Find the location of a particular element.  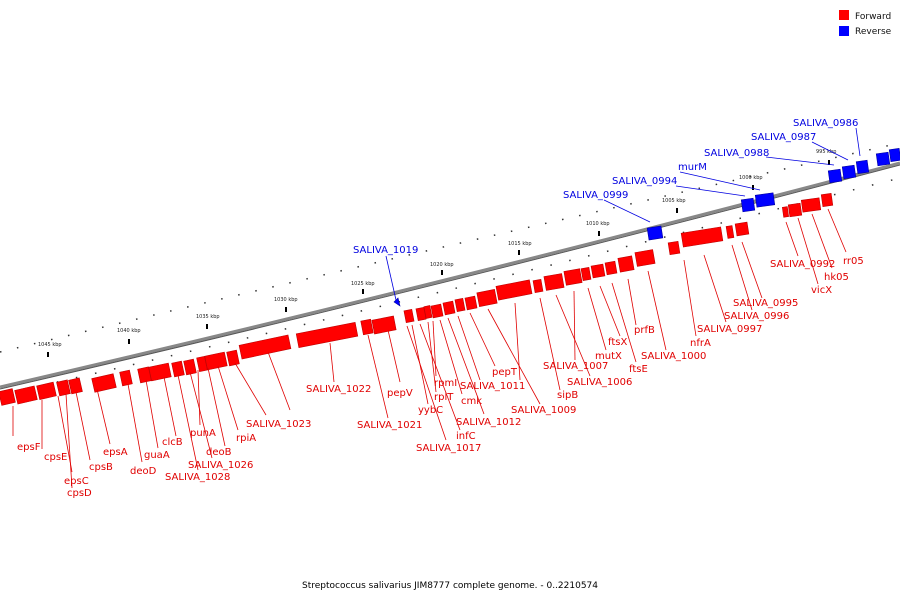

gene-label: cmk is located at coordinates (471, 401).